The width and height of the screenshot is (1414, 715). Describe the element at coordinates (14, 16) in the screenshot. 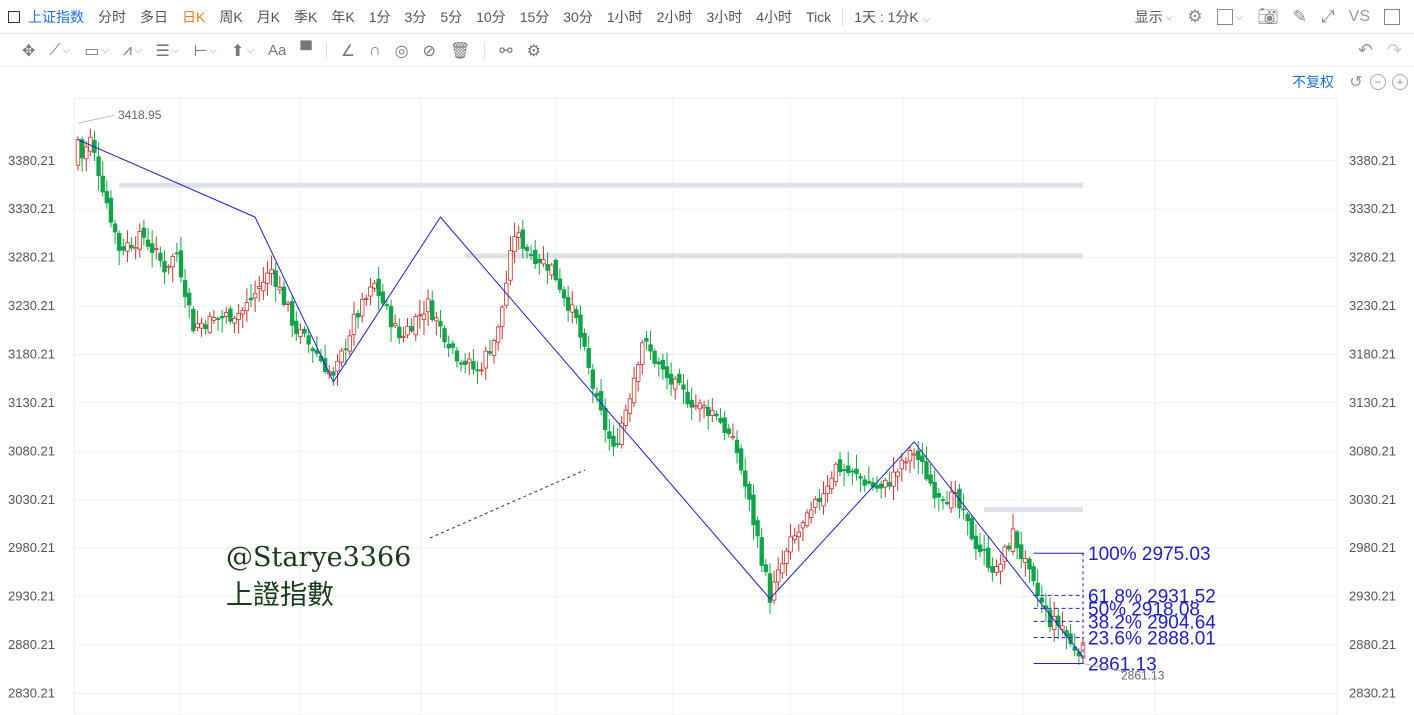

I see `sidebar-toggle-icon` at that location.